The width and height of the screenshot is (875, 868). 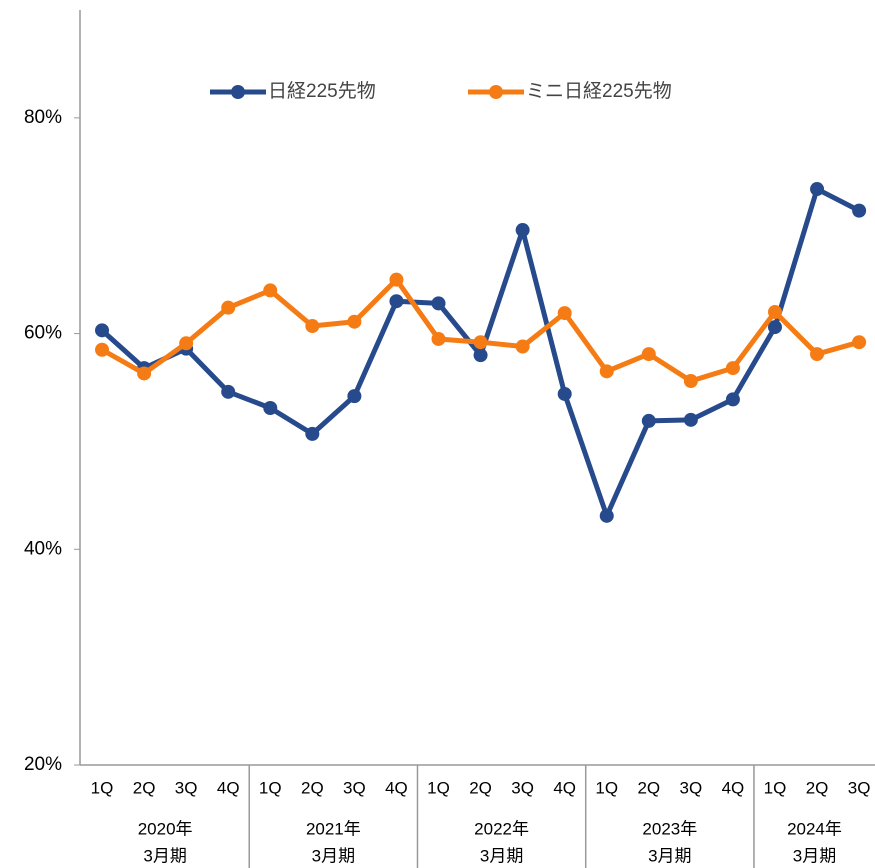 What do you see at coordinates (501, 828) in the screenshot?
I see `group-label: 2022年` at bounding box center [501, 828].